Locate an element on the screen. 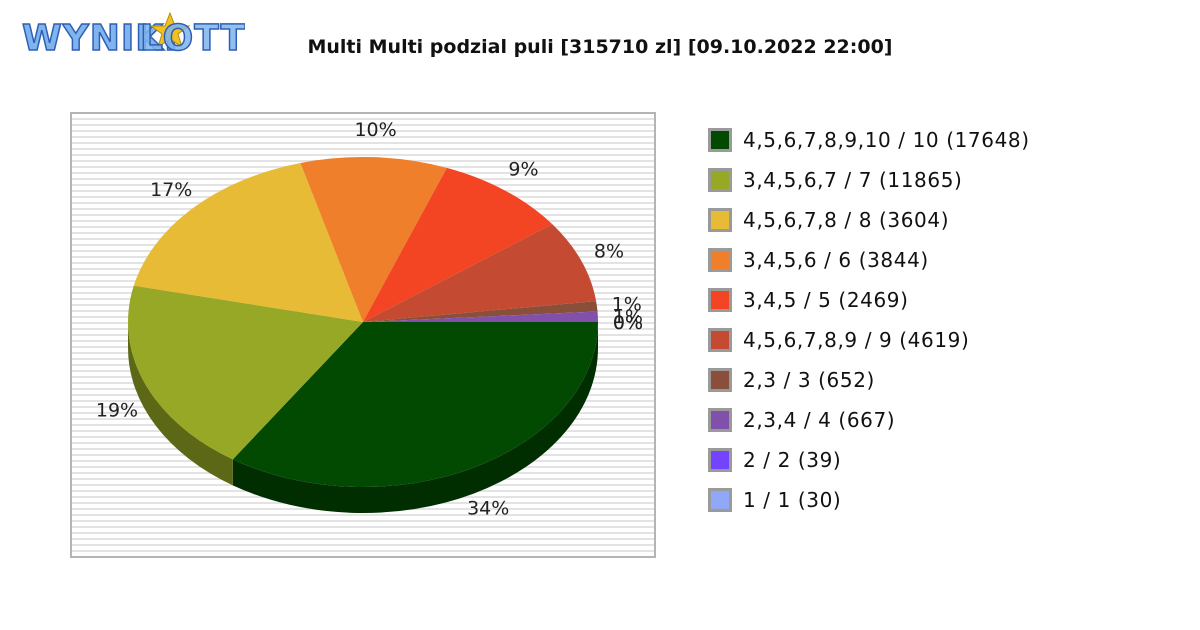 Image resolution: width=1200 pixels, height=630 pixels. pie-percent-label-7: 1% is located at coordinates (628, 317).